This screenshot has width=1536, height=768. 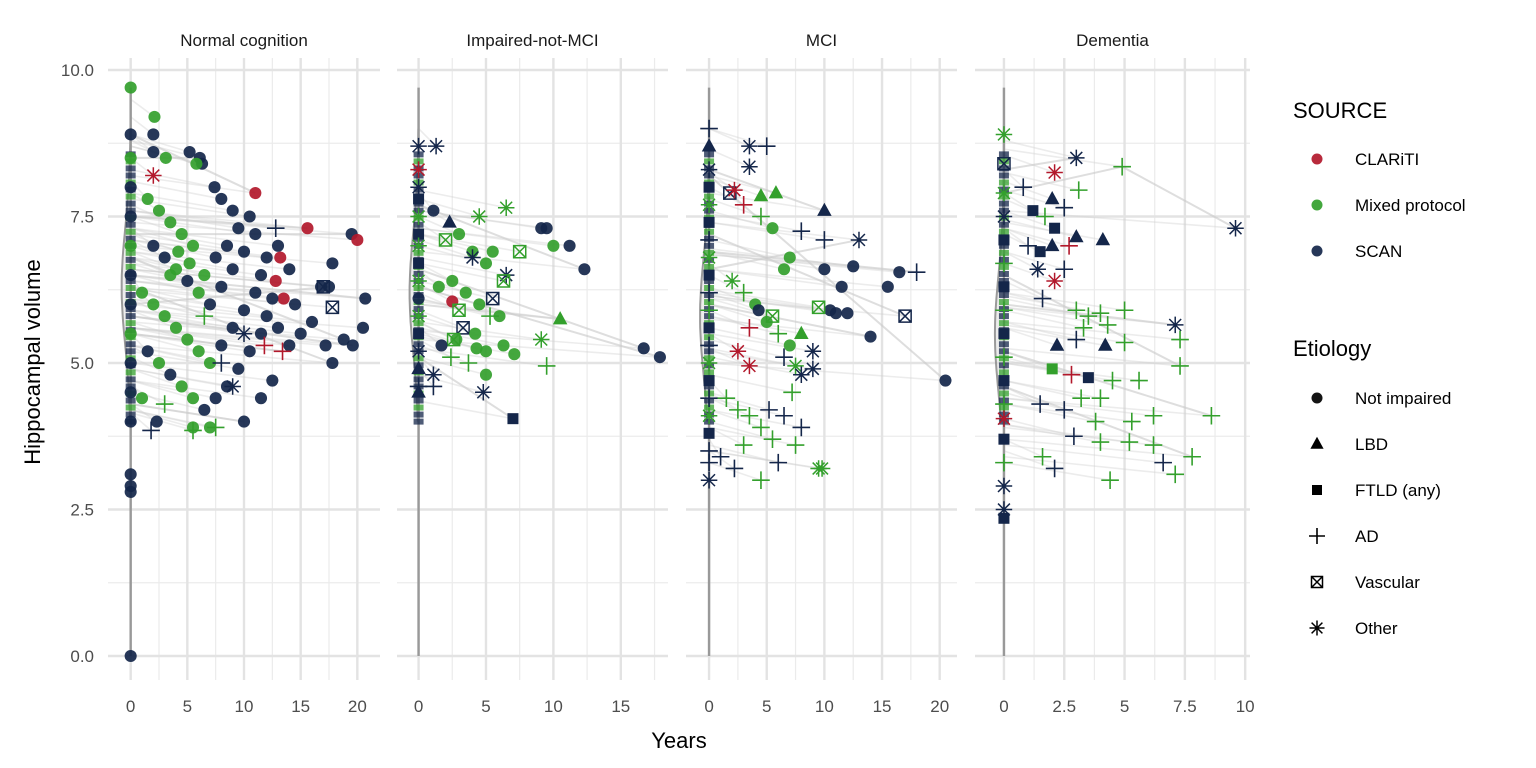 What do you see at coordinates (678, 740) in the screenshot?
I see `x-axis-title: Years` at bounding box center [678, 740].